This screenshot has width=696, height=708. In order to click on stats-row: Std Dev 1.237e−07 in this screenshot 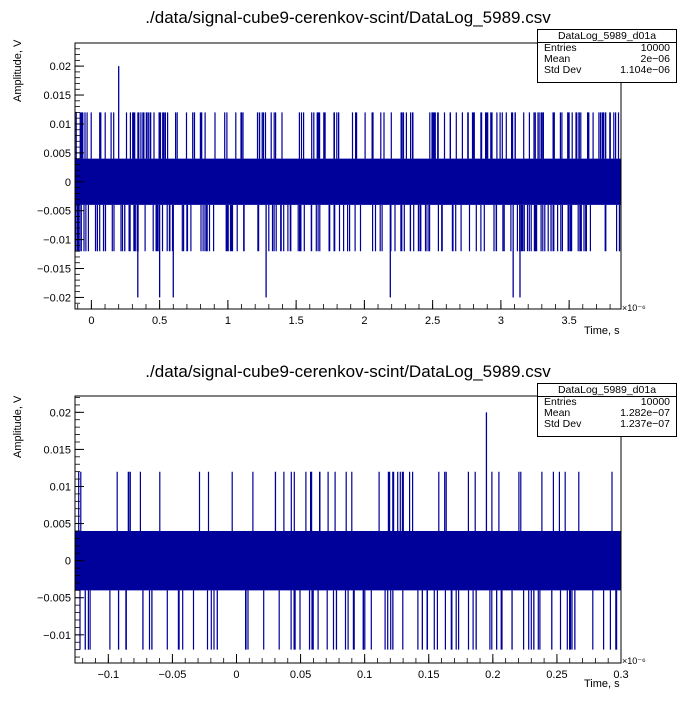, I will do `click(607, 424)`.